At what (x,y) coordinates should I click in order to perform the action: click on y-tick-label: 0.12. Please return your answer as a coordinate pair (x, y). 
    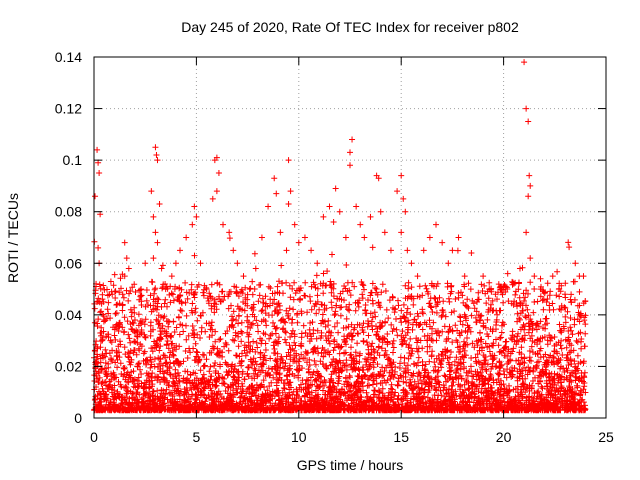
    Looking at the image, I should click on (68, 109).